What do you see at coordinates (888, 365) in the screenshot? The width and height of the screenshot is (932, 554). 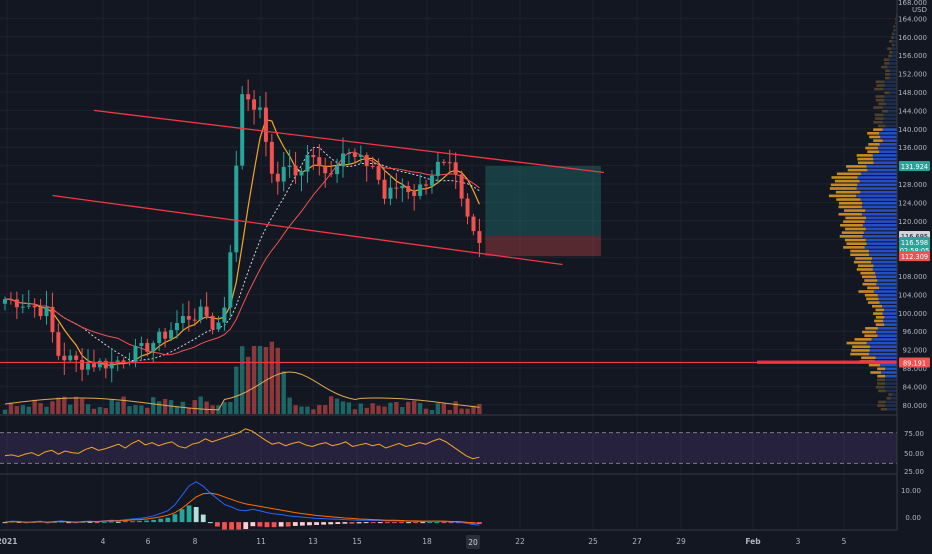 I see `vp-buy-88.6` at bounding box center [888, 365].